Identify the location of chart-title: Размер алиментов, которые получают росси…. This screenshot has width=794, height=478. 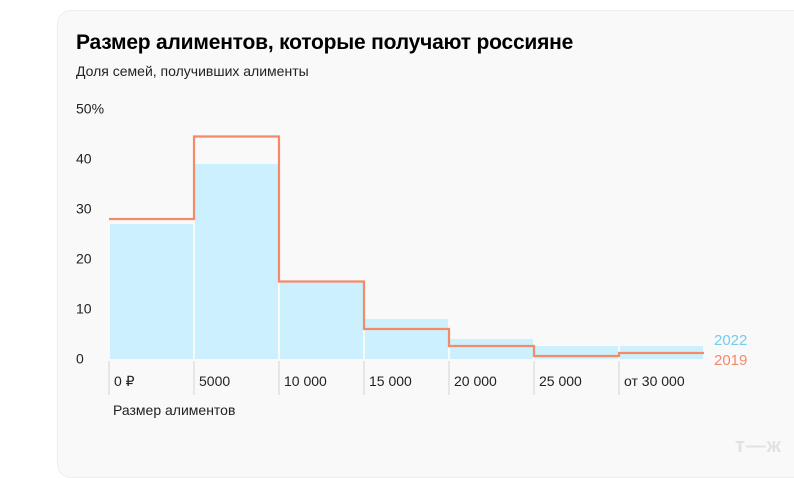
(325, 42).